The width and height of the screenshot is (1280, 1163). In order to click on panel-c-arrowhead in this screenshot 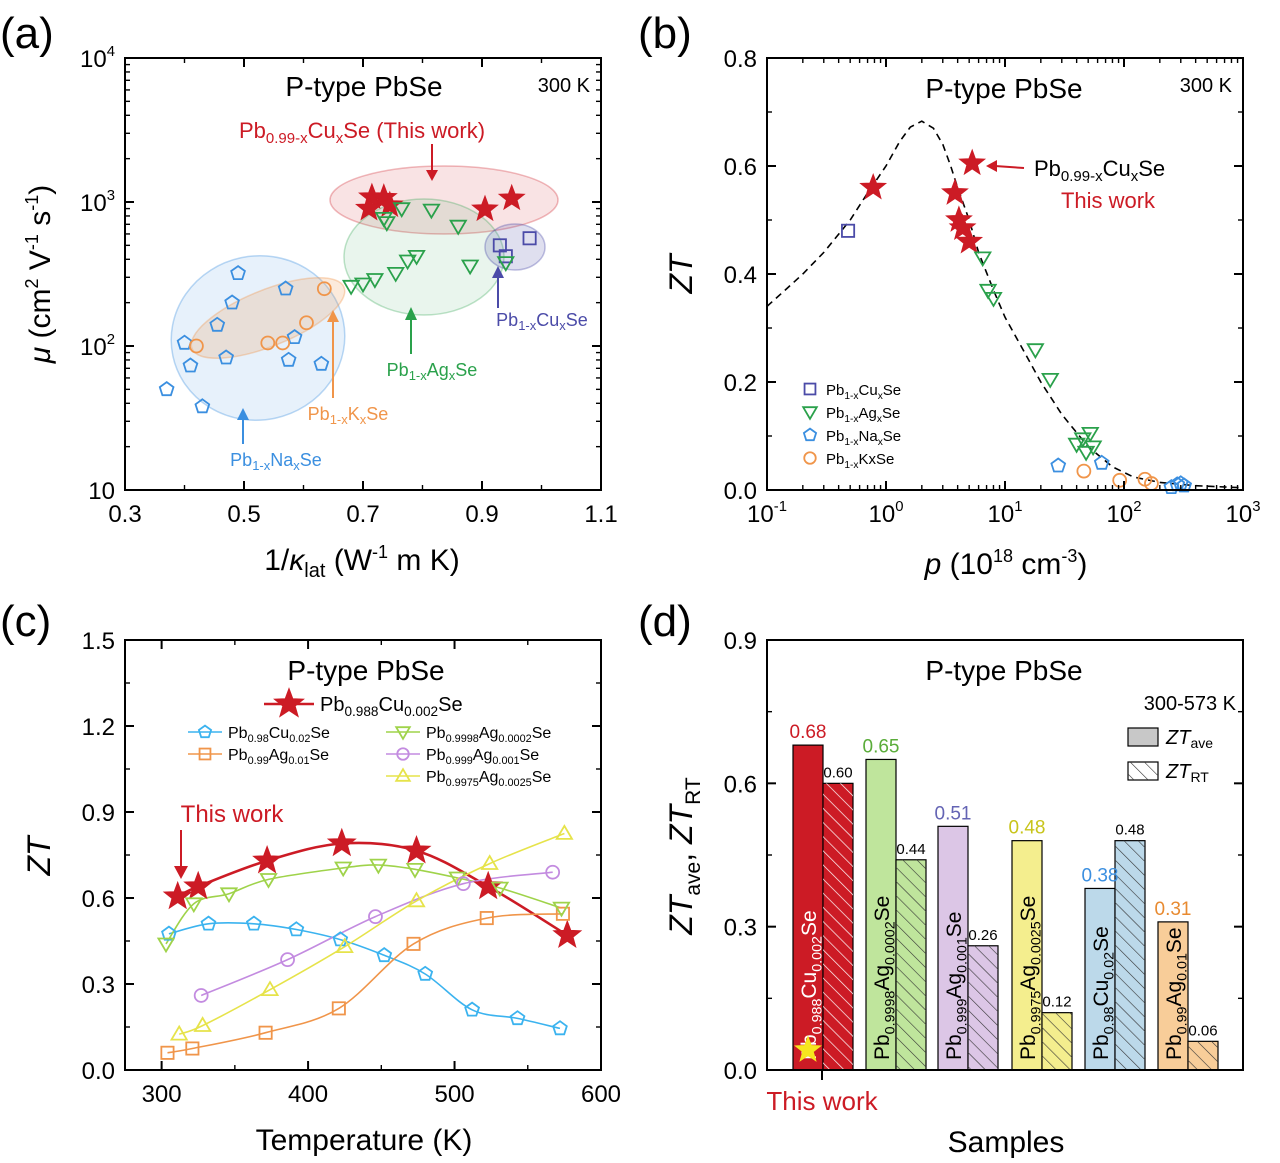, I will do `click(181, 872)`.